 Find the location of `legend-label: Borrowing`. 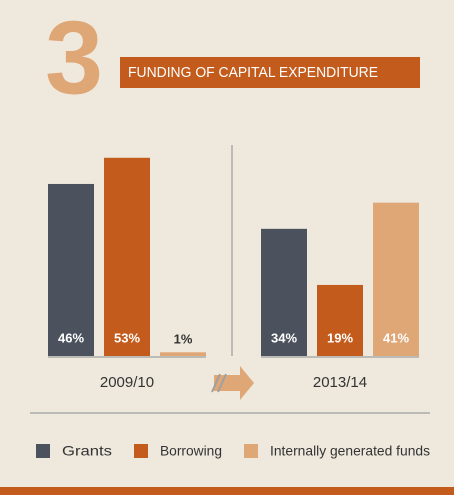

legend-label: Borrowing is located at coordinates (191, 451).